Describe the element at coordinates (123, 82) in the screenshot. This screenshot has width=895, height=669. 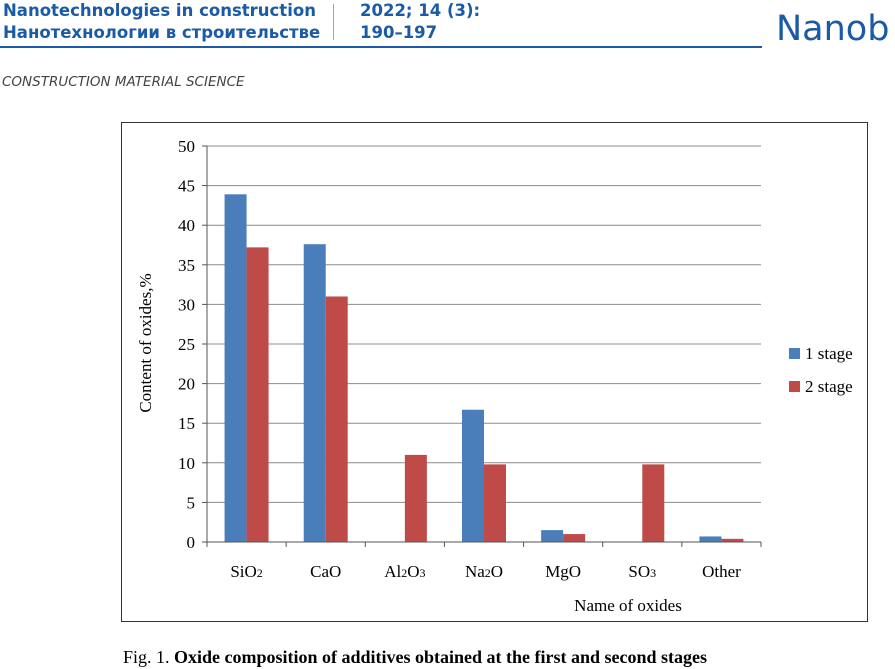
I see `section-label: CONSTRUCTION MATERIAL SCIENCE` at that location.